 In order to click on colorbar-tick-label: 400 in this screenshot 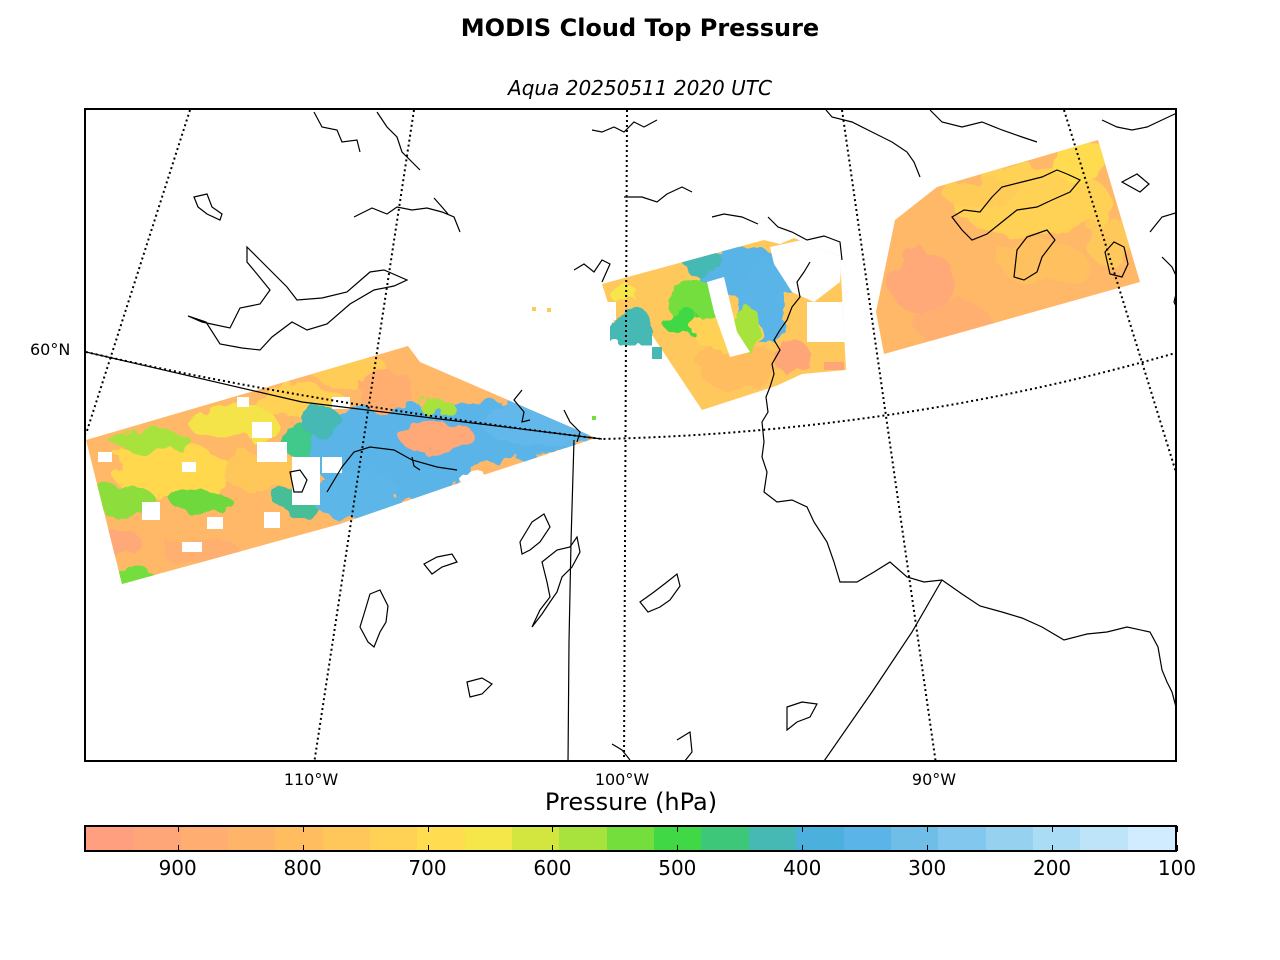, I will do `click(802, 868)`.